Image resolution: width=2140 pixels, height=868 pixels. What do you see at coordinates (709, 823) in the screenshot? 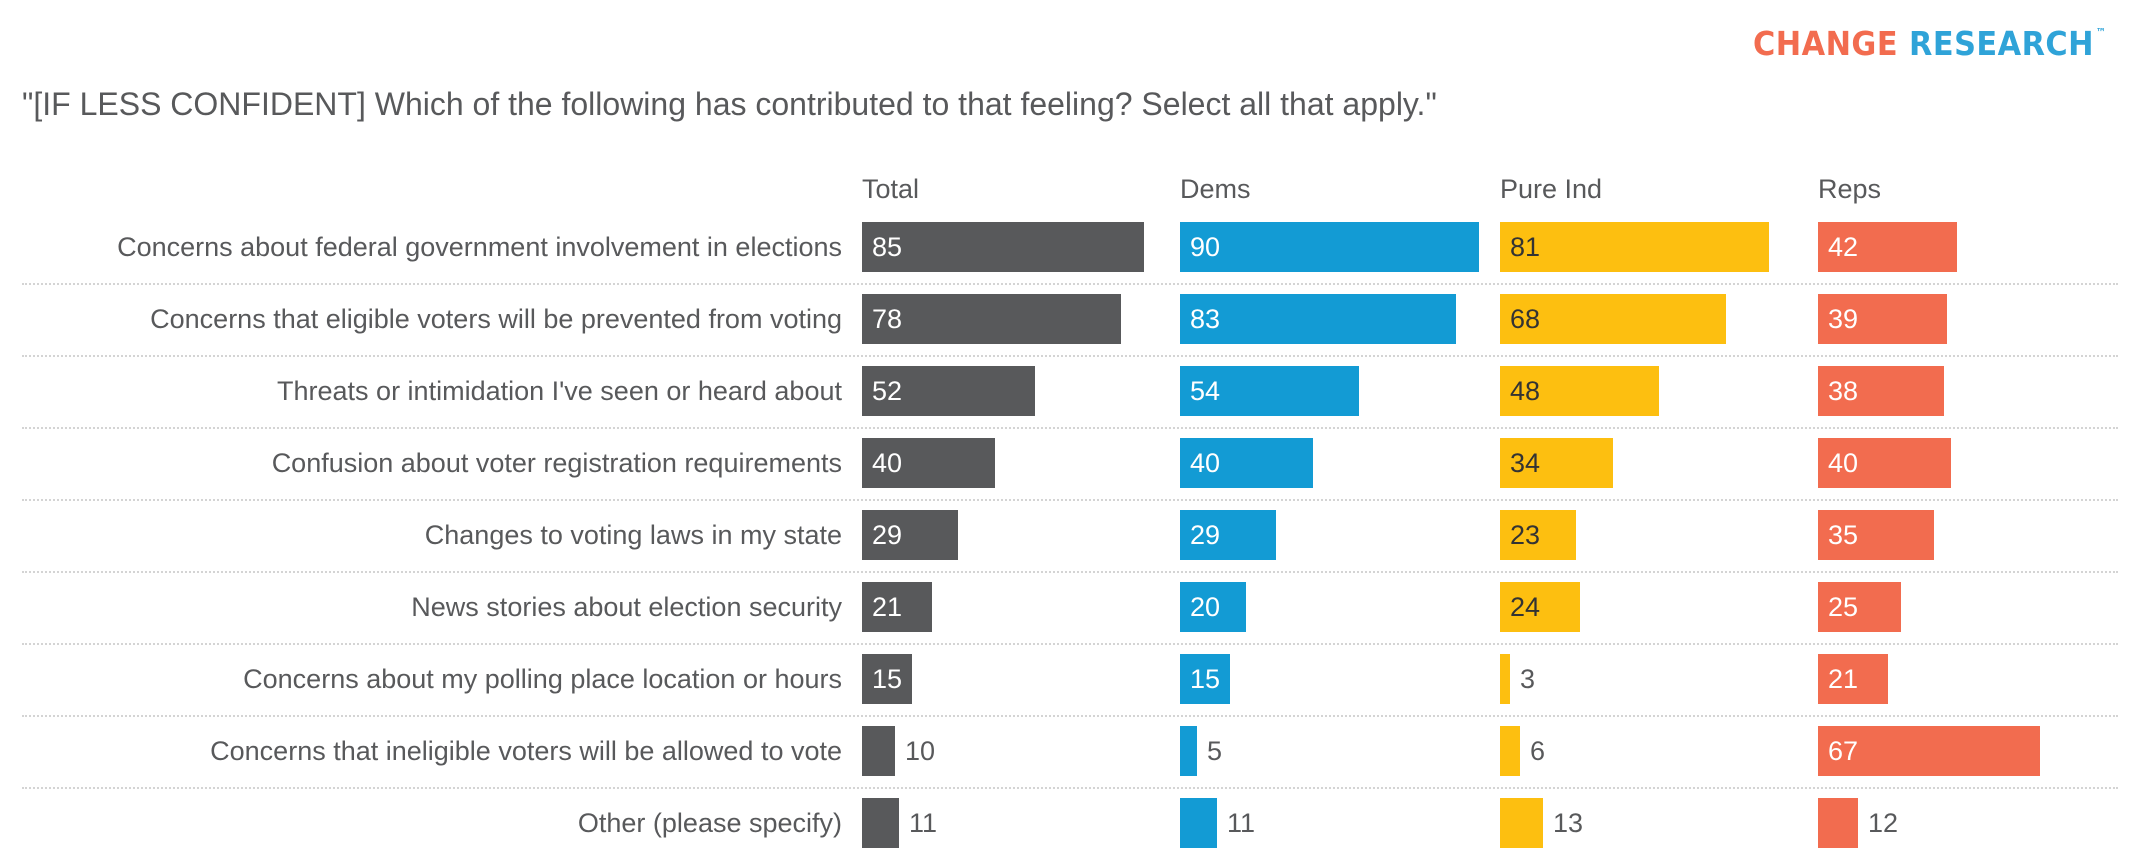
I see `category-label: Other (please specify)` at bounding box center [709, 823].